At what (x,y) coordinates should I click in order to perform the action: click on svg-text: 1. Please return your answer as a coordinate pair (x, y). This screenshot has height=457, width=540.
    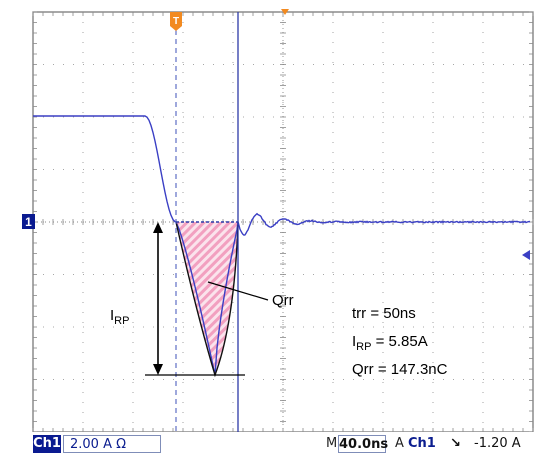
    Looking at the image, I should click on (28, 222).